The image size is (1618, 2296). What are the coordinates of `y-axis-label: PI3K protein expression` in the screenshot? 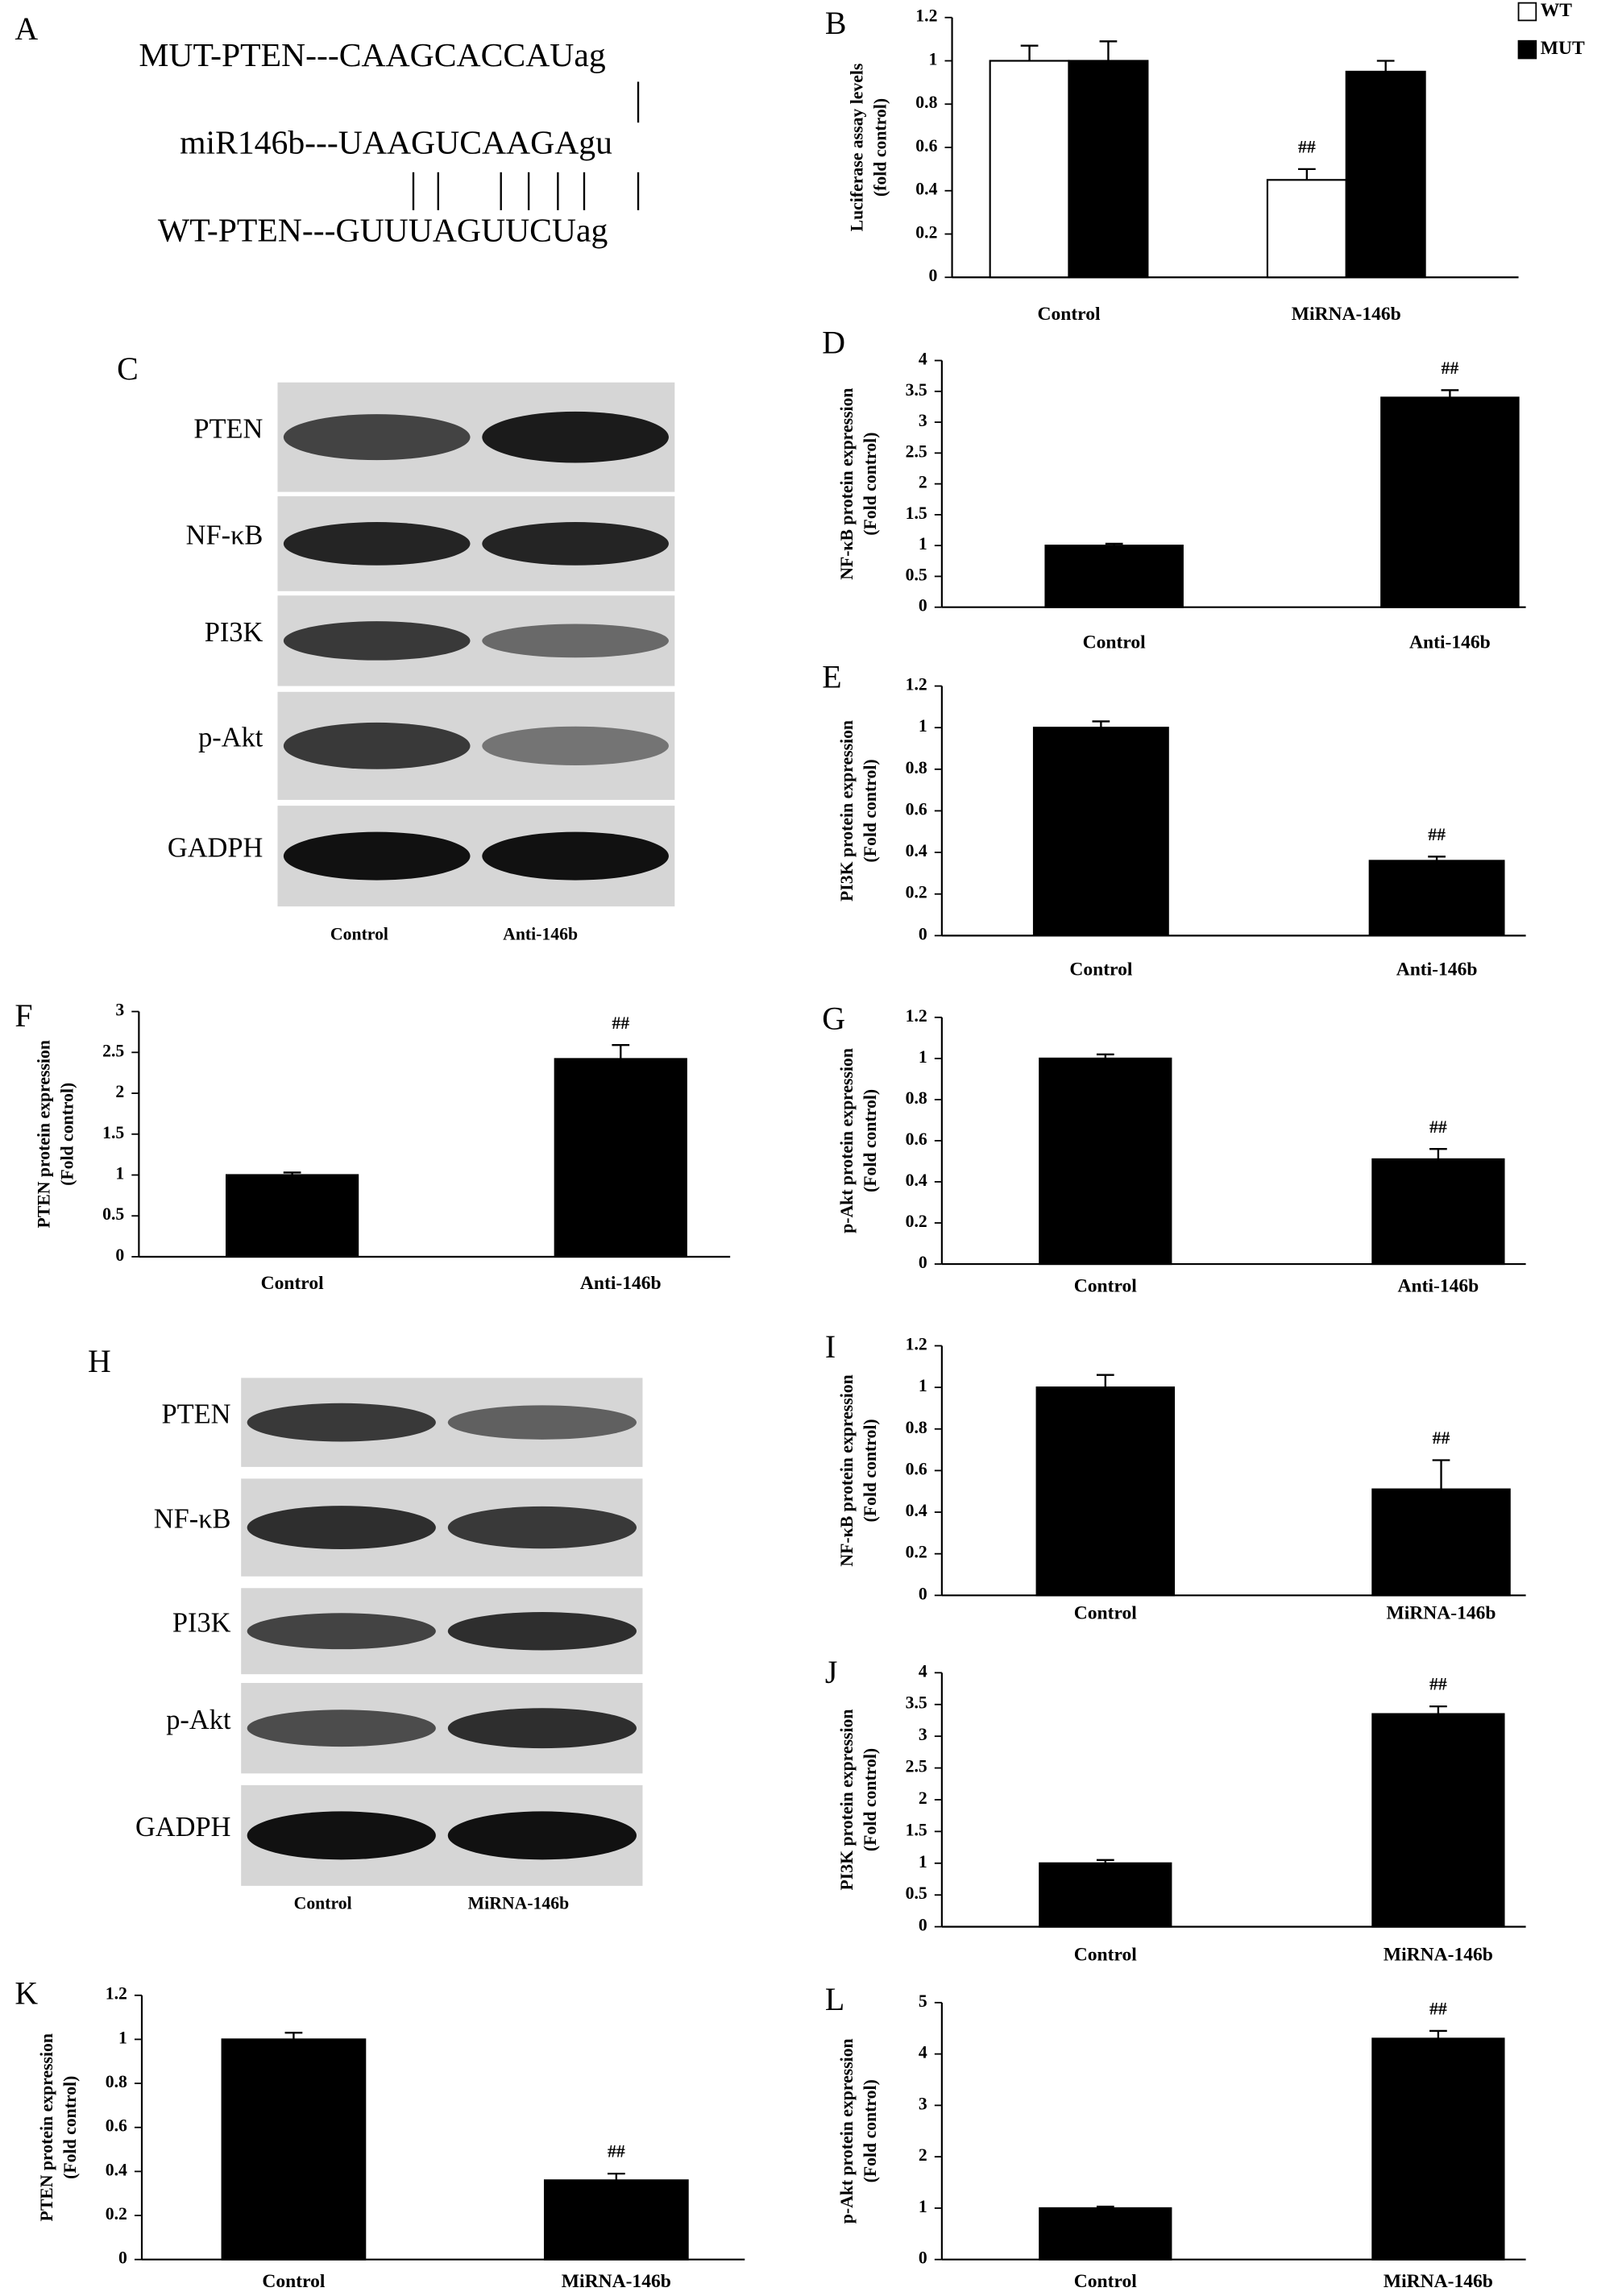 It's located at (847, 1799).